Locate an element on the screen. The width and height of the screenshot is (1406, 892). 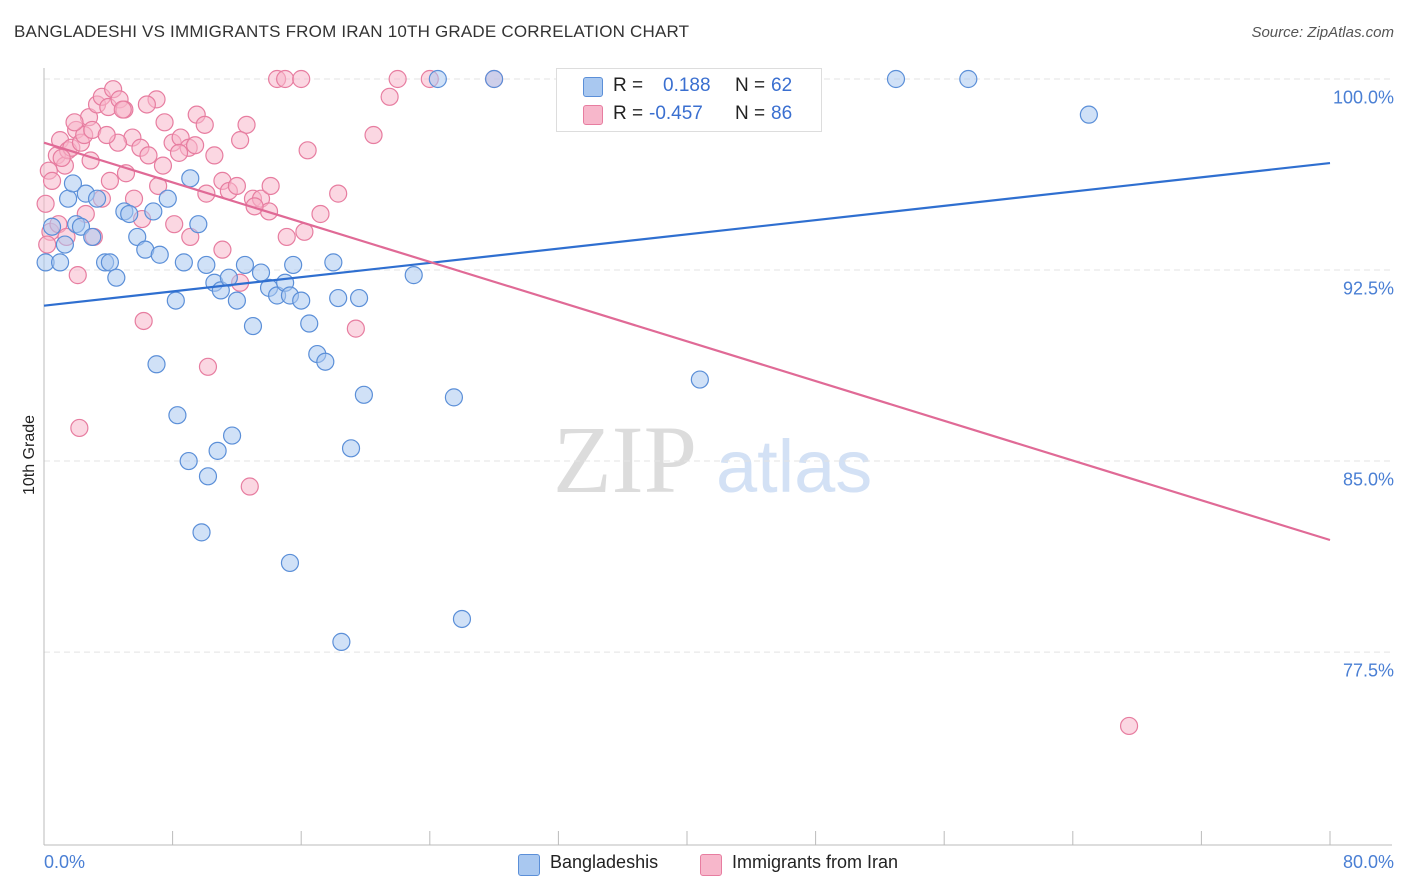
stats-n-label-blue: N = is located at coordinates (750, 85).